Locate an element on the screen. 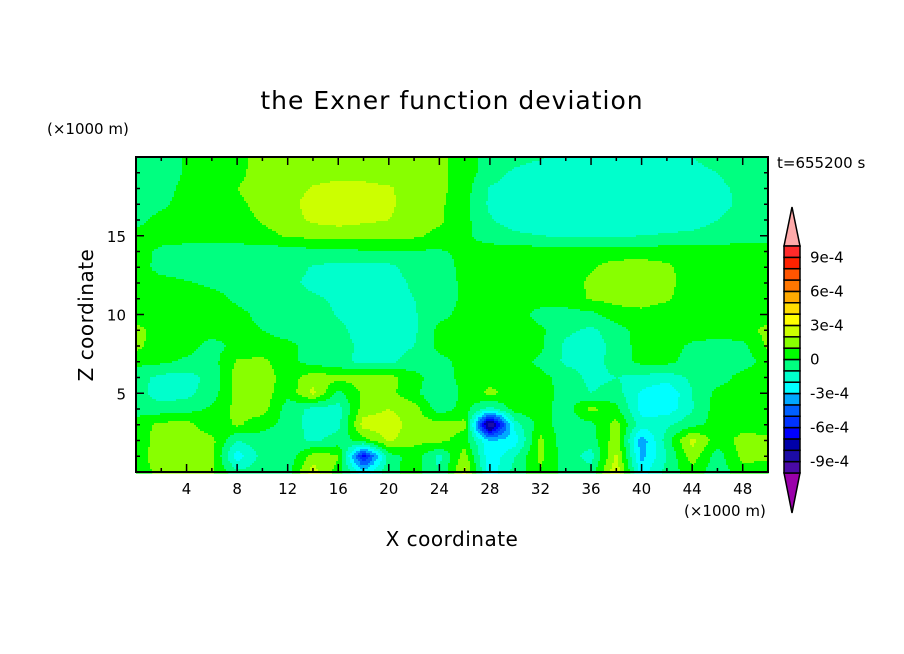  colorbar-swatch is located at coordinates (792, 376).